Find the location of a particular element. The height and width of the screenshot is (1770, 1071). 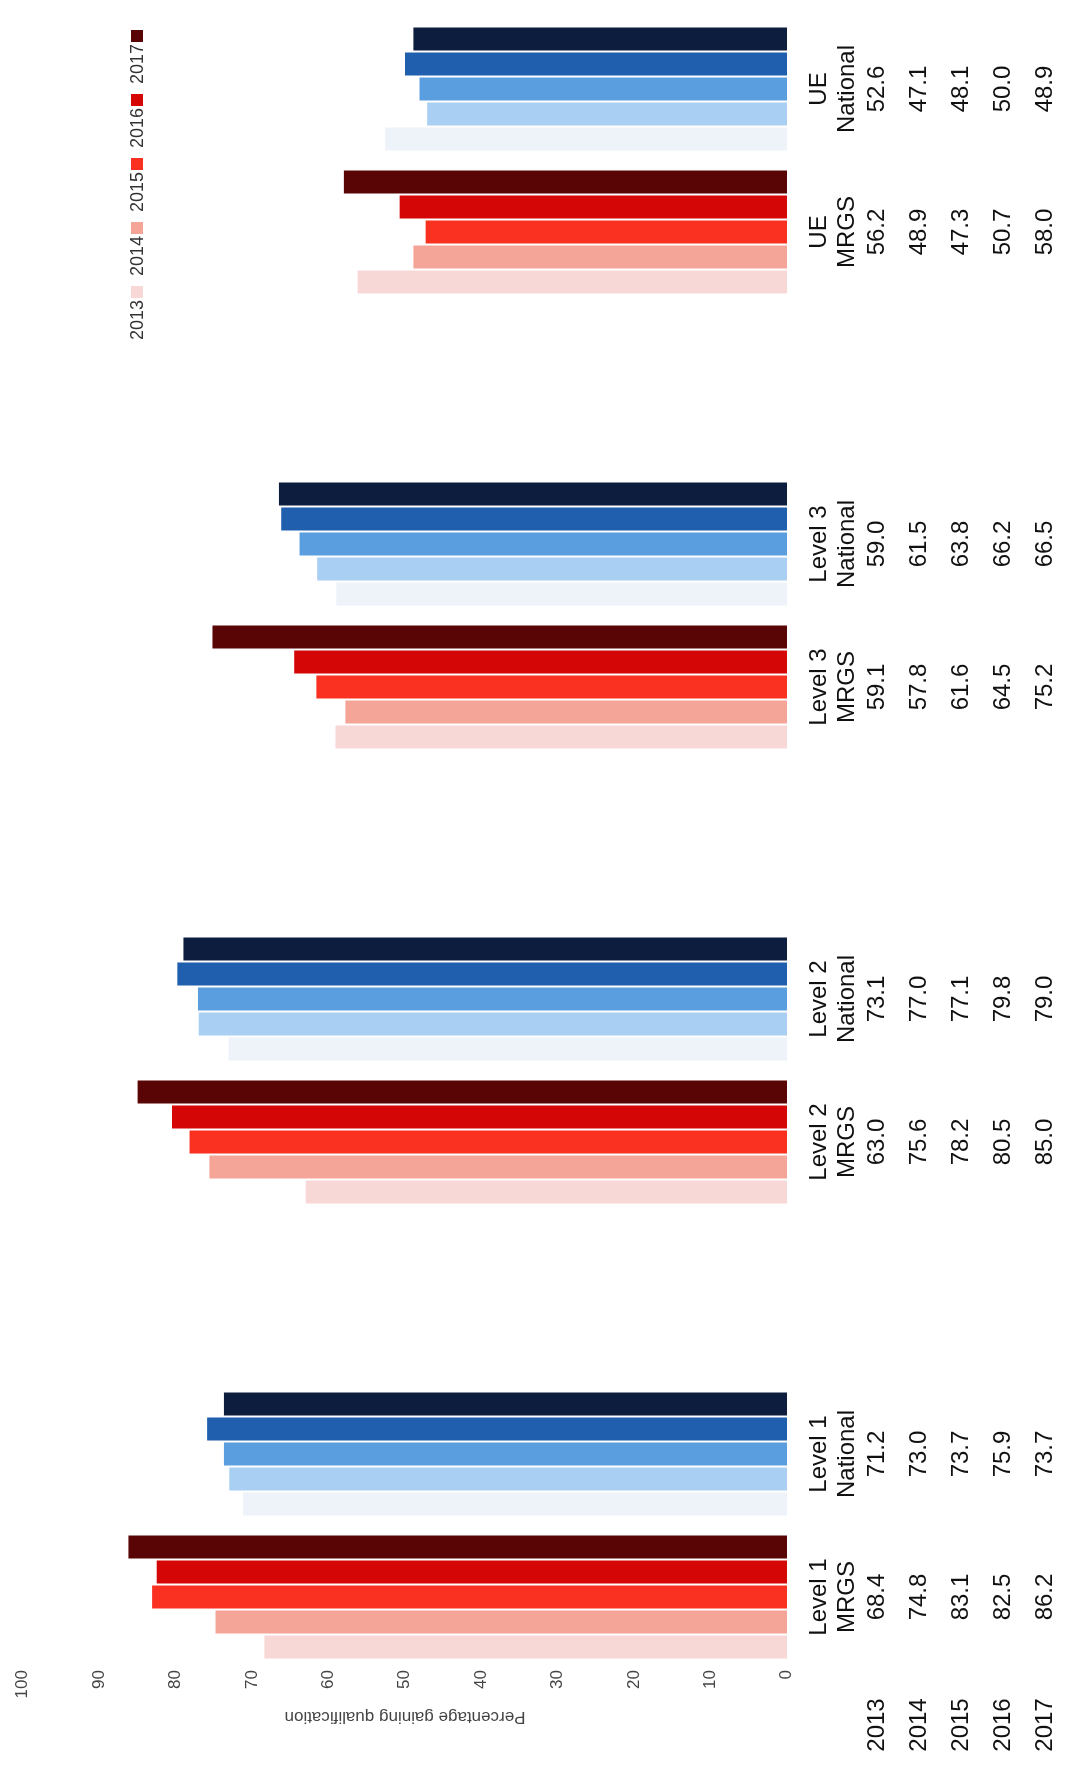

data-label: 75.6 is located at coordinates (917, 1142).